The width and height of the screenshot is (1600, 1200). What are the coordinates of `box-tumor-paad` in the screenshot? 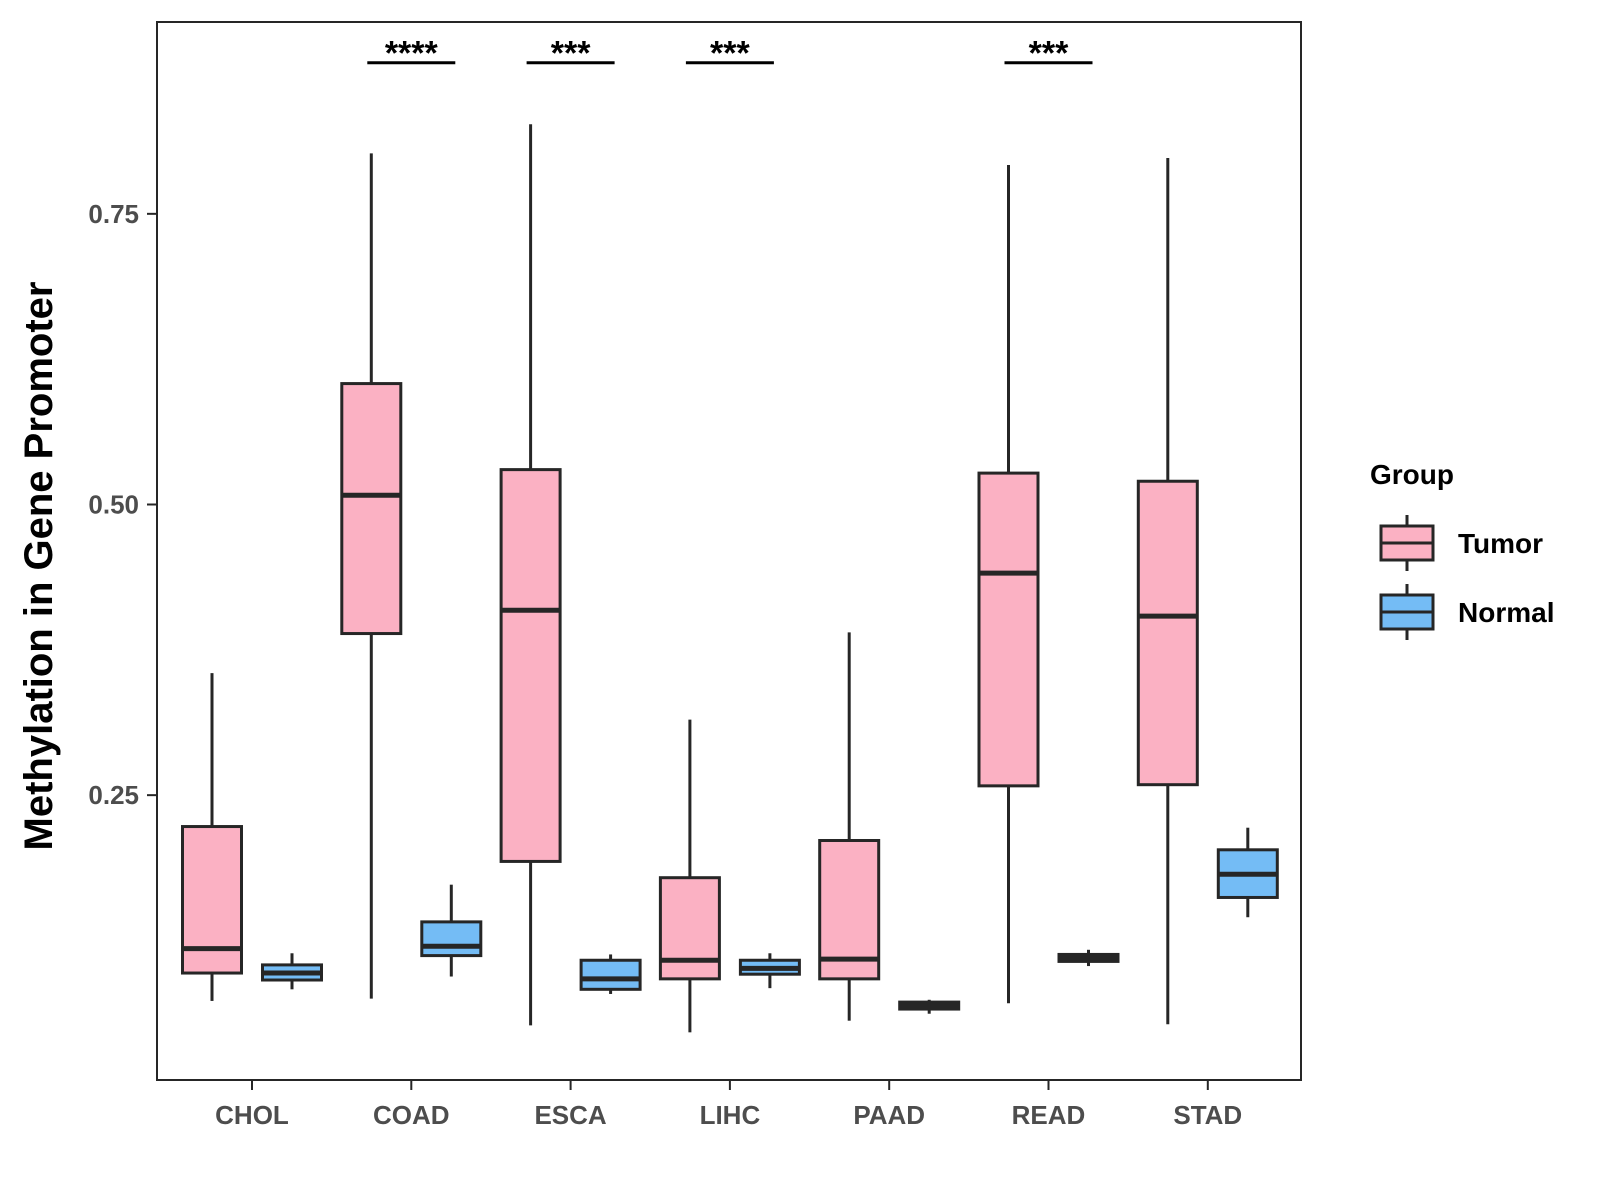 It's located at (849, 826).